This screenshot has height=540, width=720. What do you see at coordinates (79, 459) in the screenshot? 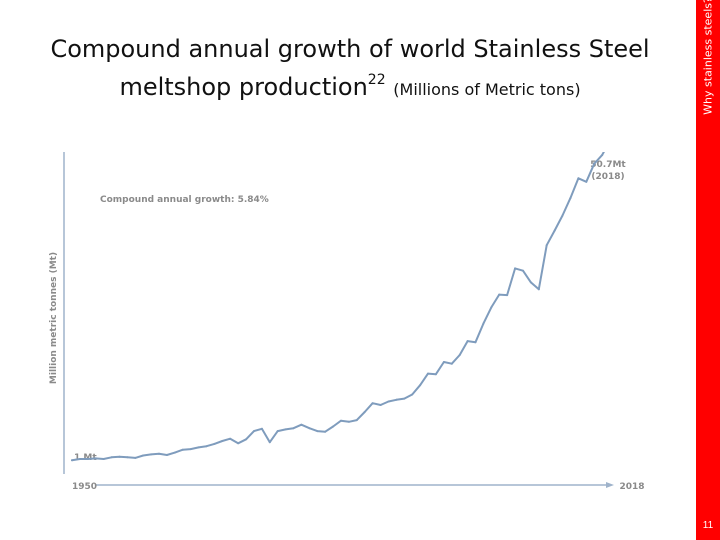
I see `data-point-1951` at bounding box center [79, 459].